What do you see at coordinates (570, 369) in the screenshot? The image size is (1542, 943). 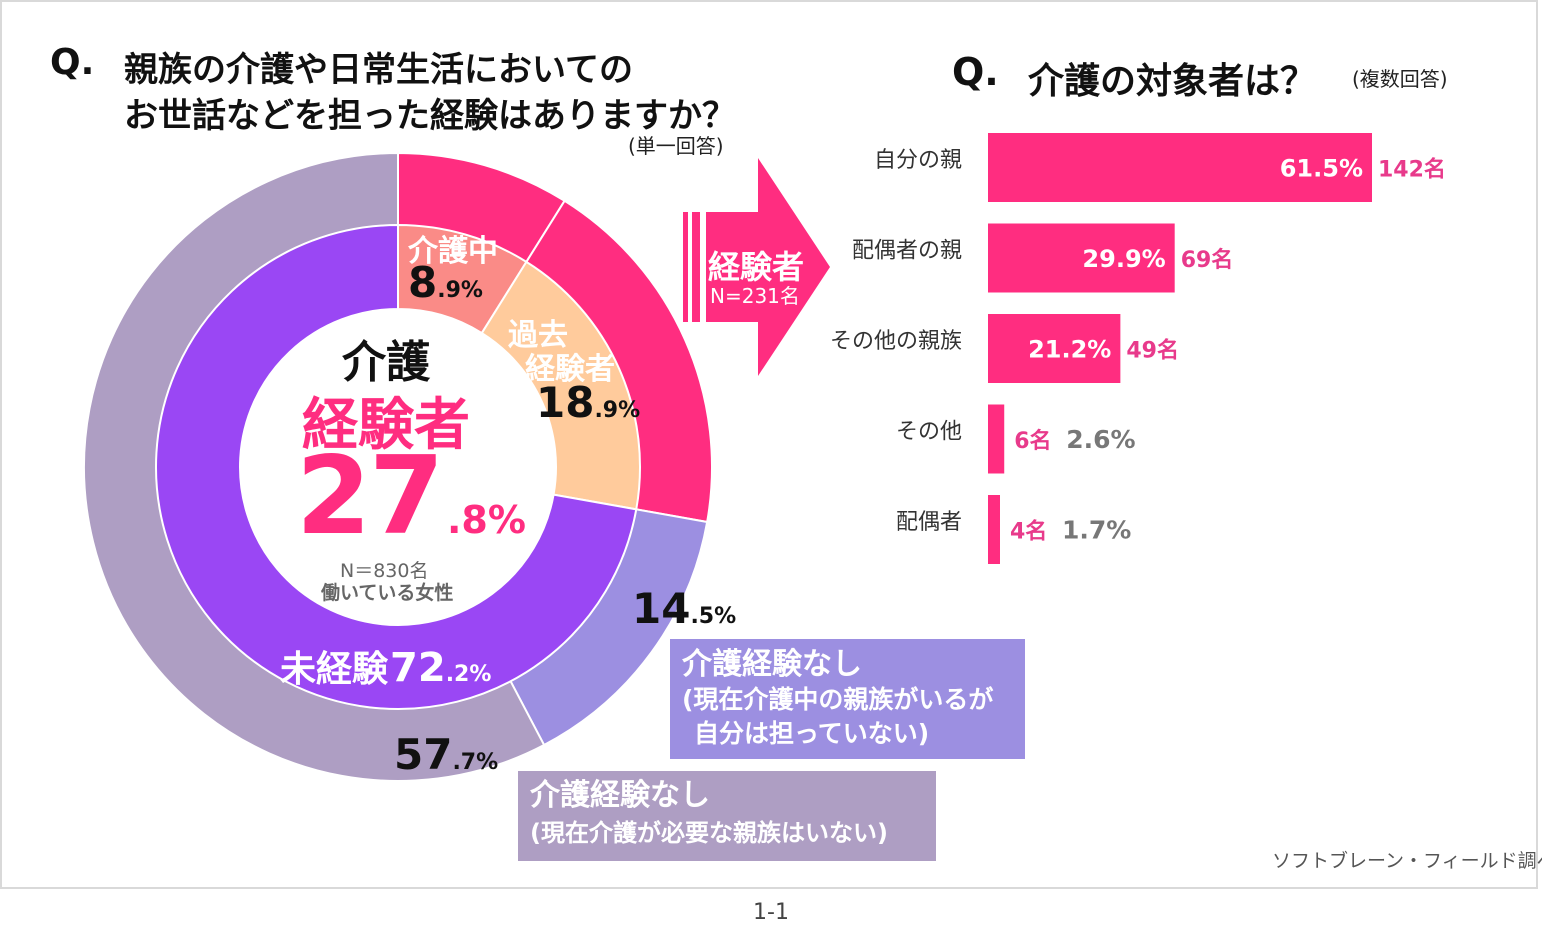 I see `label-past-2: 経験者` at bounding box center [570, 369].